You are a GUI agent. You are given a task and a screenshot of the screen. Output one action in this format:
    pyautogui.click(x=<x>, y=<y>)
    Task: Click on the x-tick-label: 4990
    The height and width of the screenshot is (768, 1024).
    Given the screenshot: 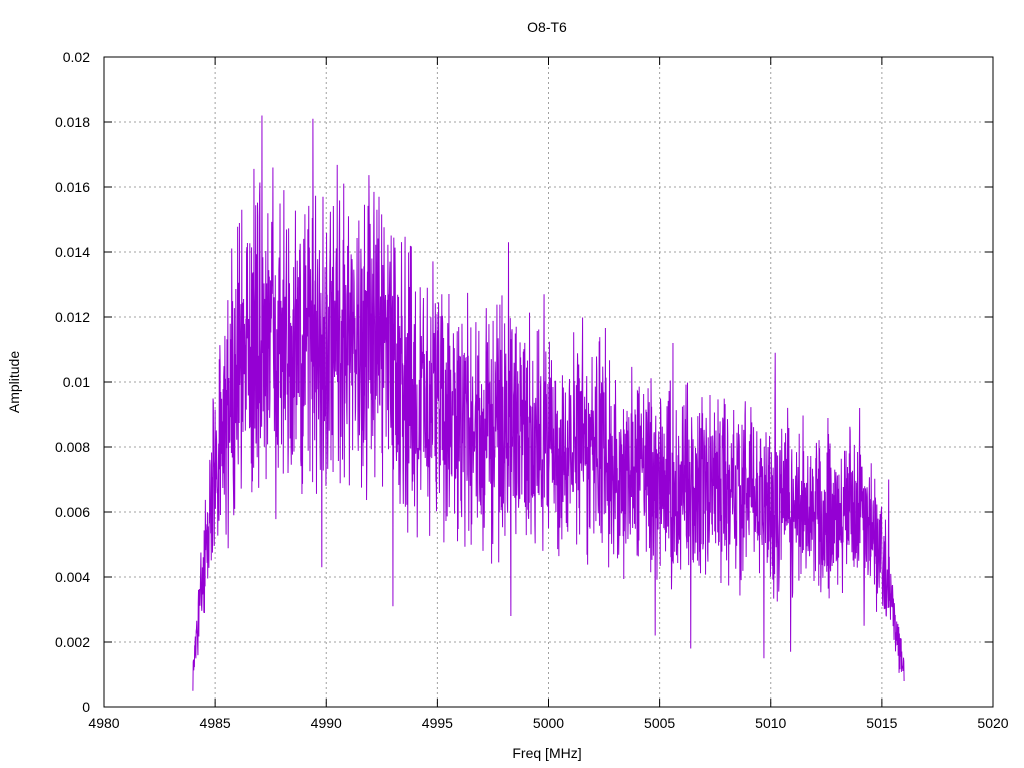 What is the action you would take?
    pyautogui.click(x=326, y=723)
    